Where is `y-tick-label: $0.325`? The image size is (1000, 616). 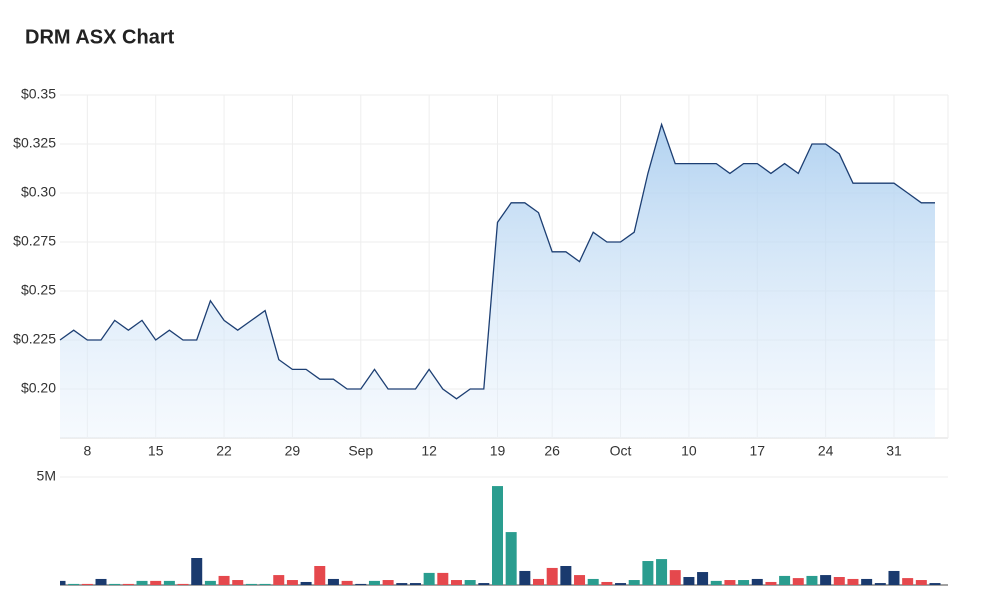
y-tick-label: $0.325 is located at coordinates (34, 143).